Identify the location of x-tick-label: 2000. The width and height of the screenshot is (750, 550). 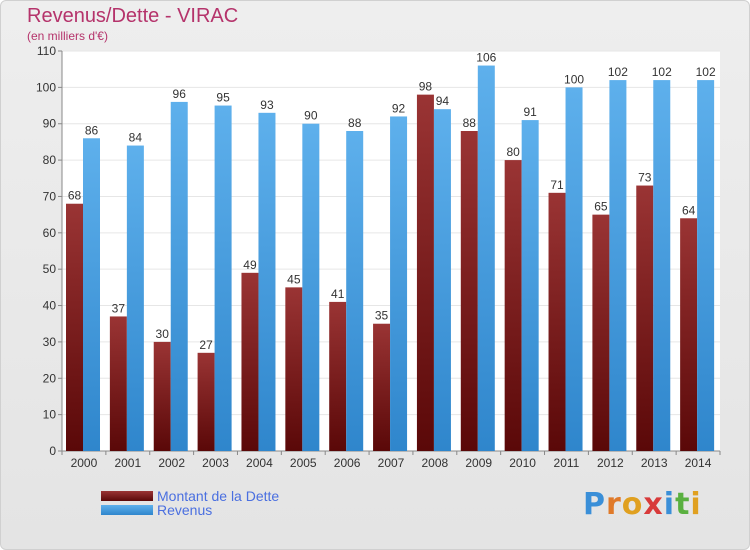
(84, 463).